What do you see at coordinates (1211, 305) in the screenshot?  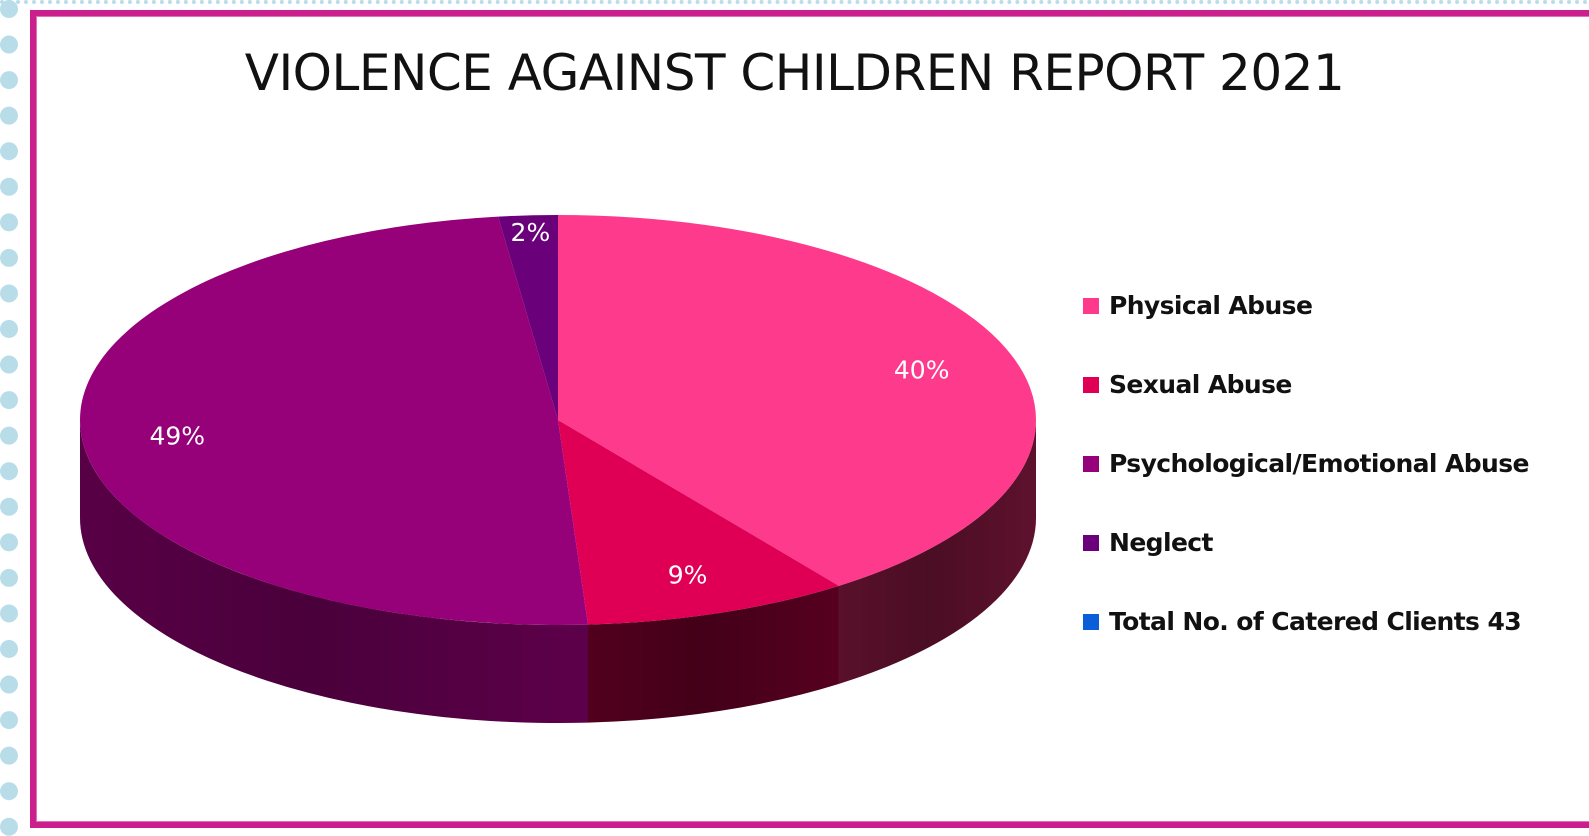 I see `legend-label: Physical Abuse` at bounding box center [1211, 305].